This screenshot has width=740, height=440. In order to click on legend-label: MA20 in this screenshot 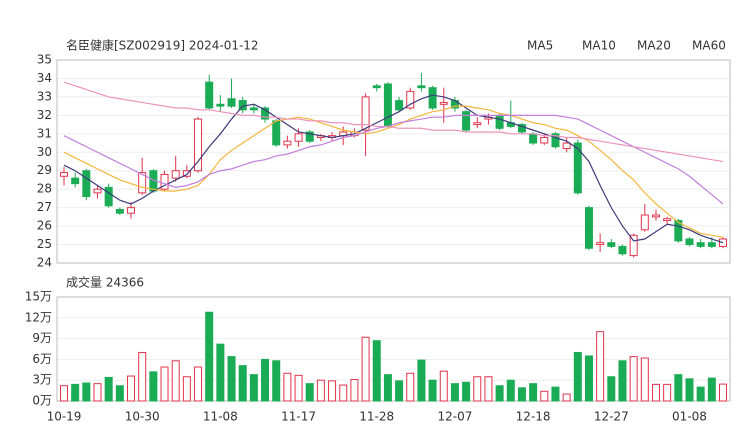, I will do `click(654, 46)`.